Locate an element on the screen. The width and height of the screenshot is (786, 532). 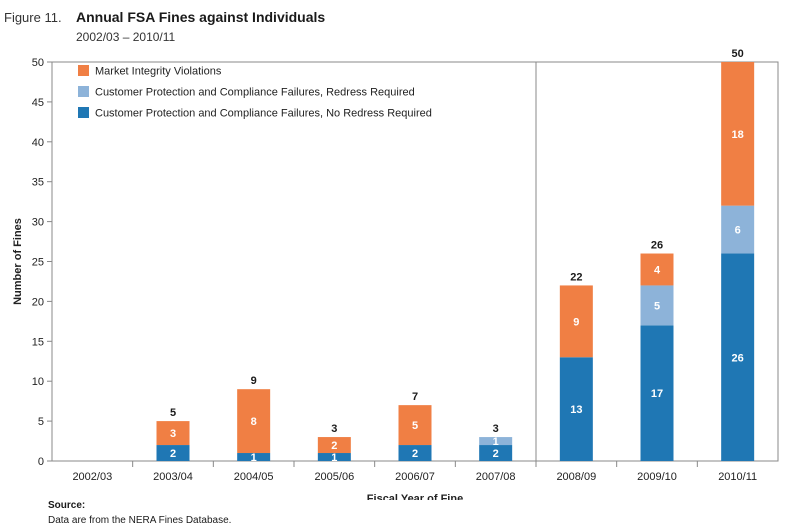
x-tick-label: 2003/04 is located at coordinates (173, 477).